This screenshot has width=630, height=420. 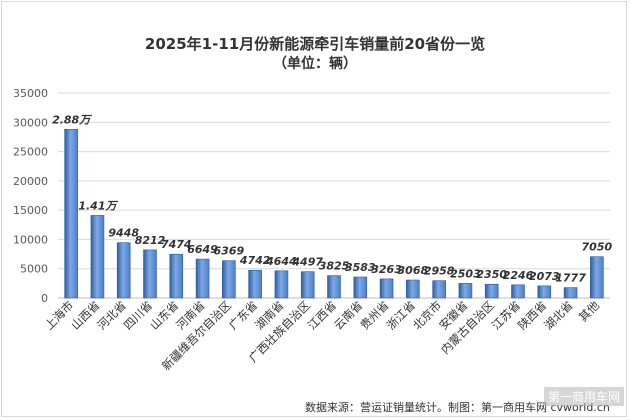 I want to click on data-label: 4742, so click(x=255, y=260).